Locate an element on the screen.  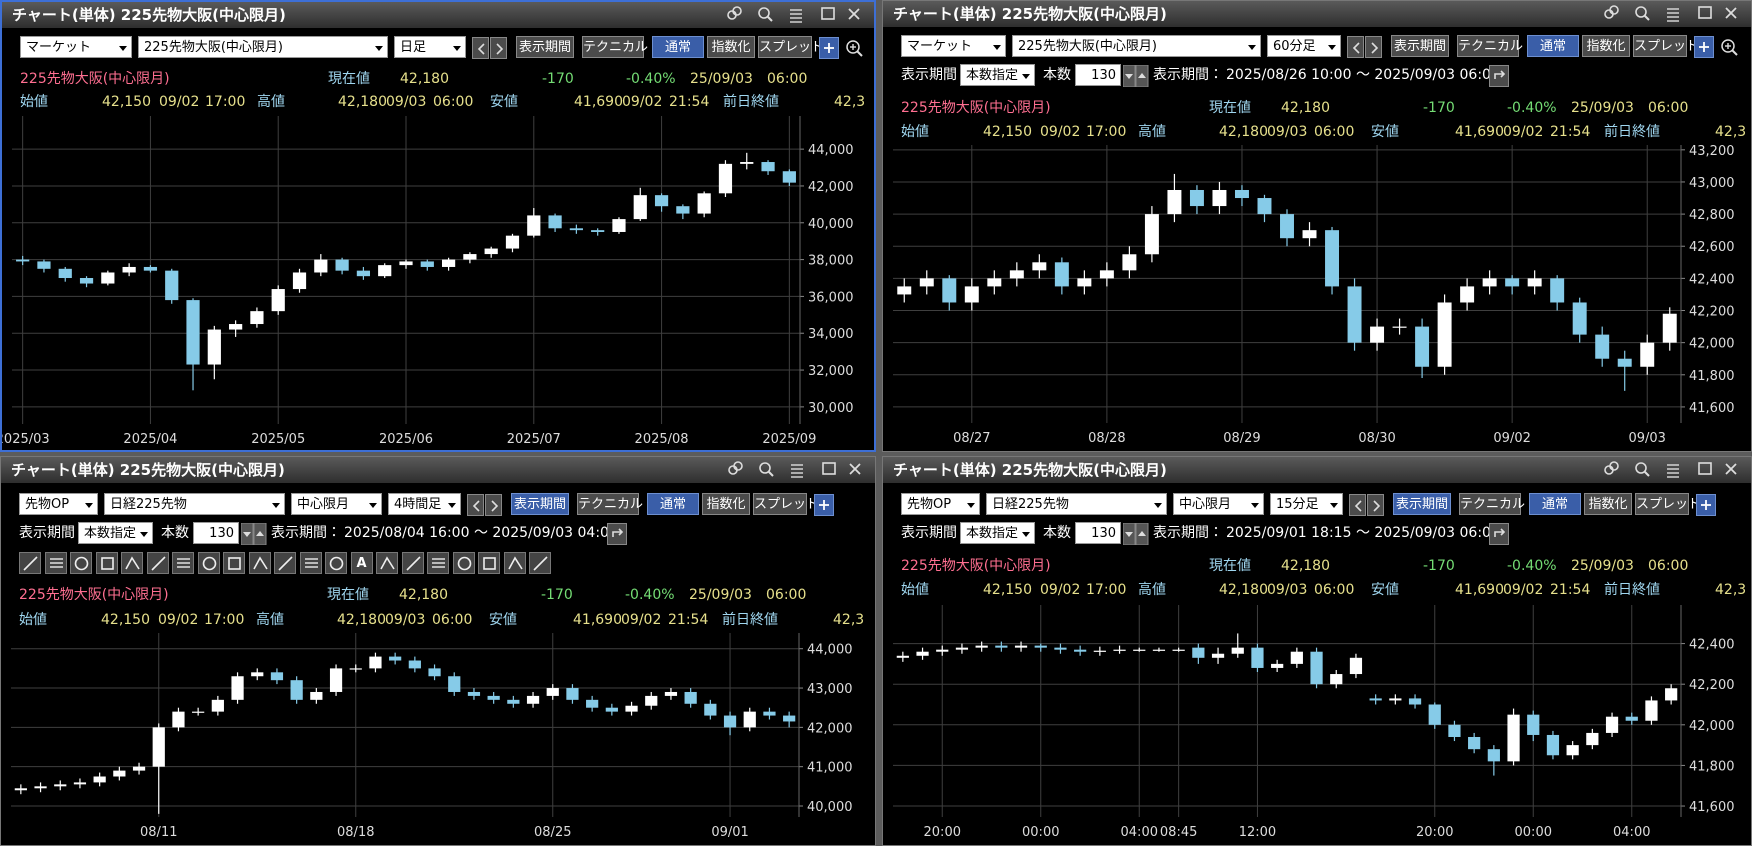
ohlc-open-label: 始値 is located at coordinates (915, 132).